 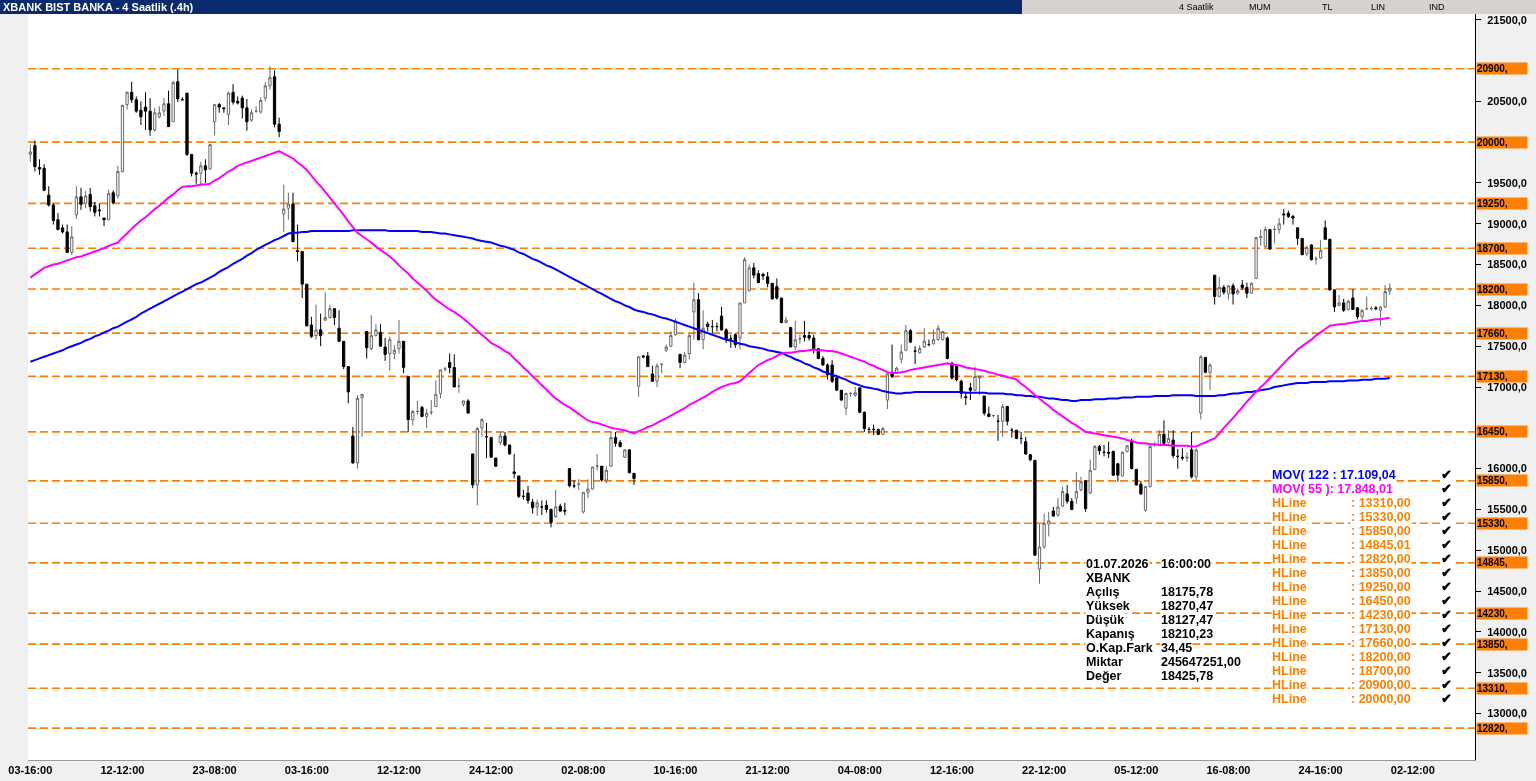 I want to click on ref-line-label: 15850,, so click(x=1492, y=480).